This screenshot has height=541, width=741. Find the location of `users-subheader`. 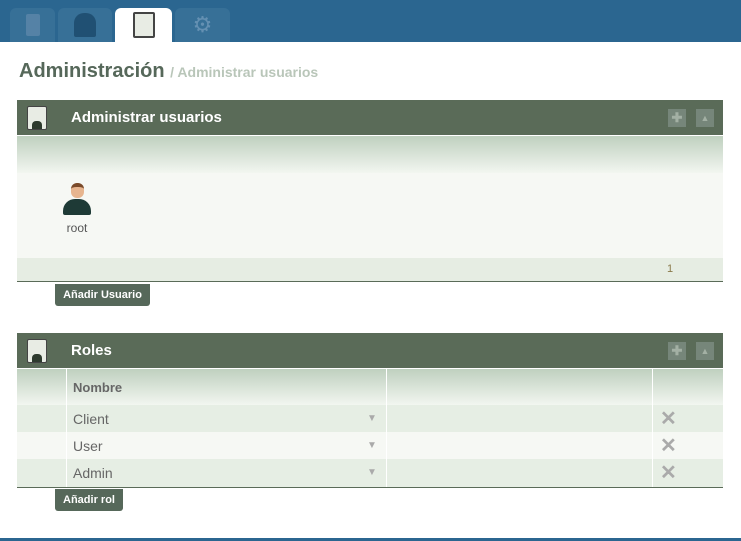

users-subheader is located at coordinates (370, 154).